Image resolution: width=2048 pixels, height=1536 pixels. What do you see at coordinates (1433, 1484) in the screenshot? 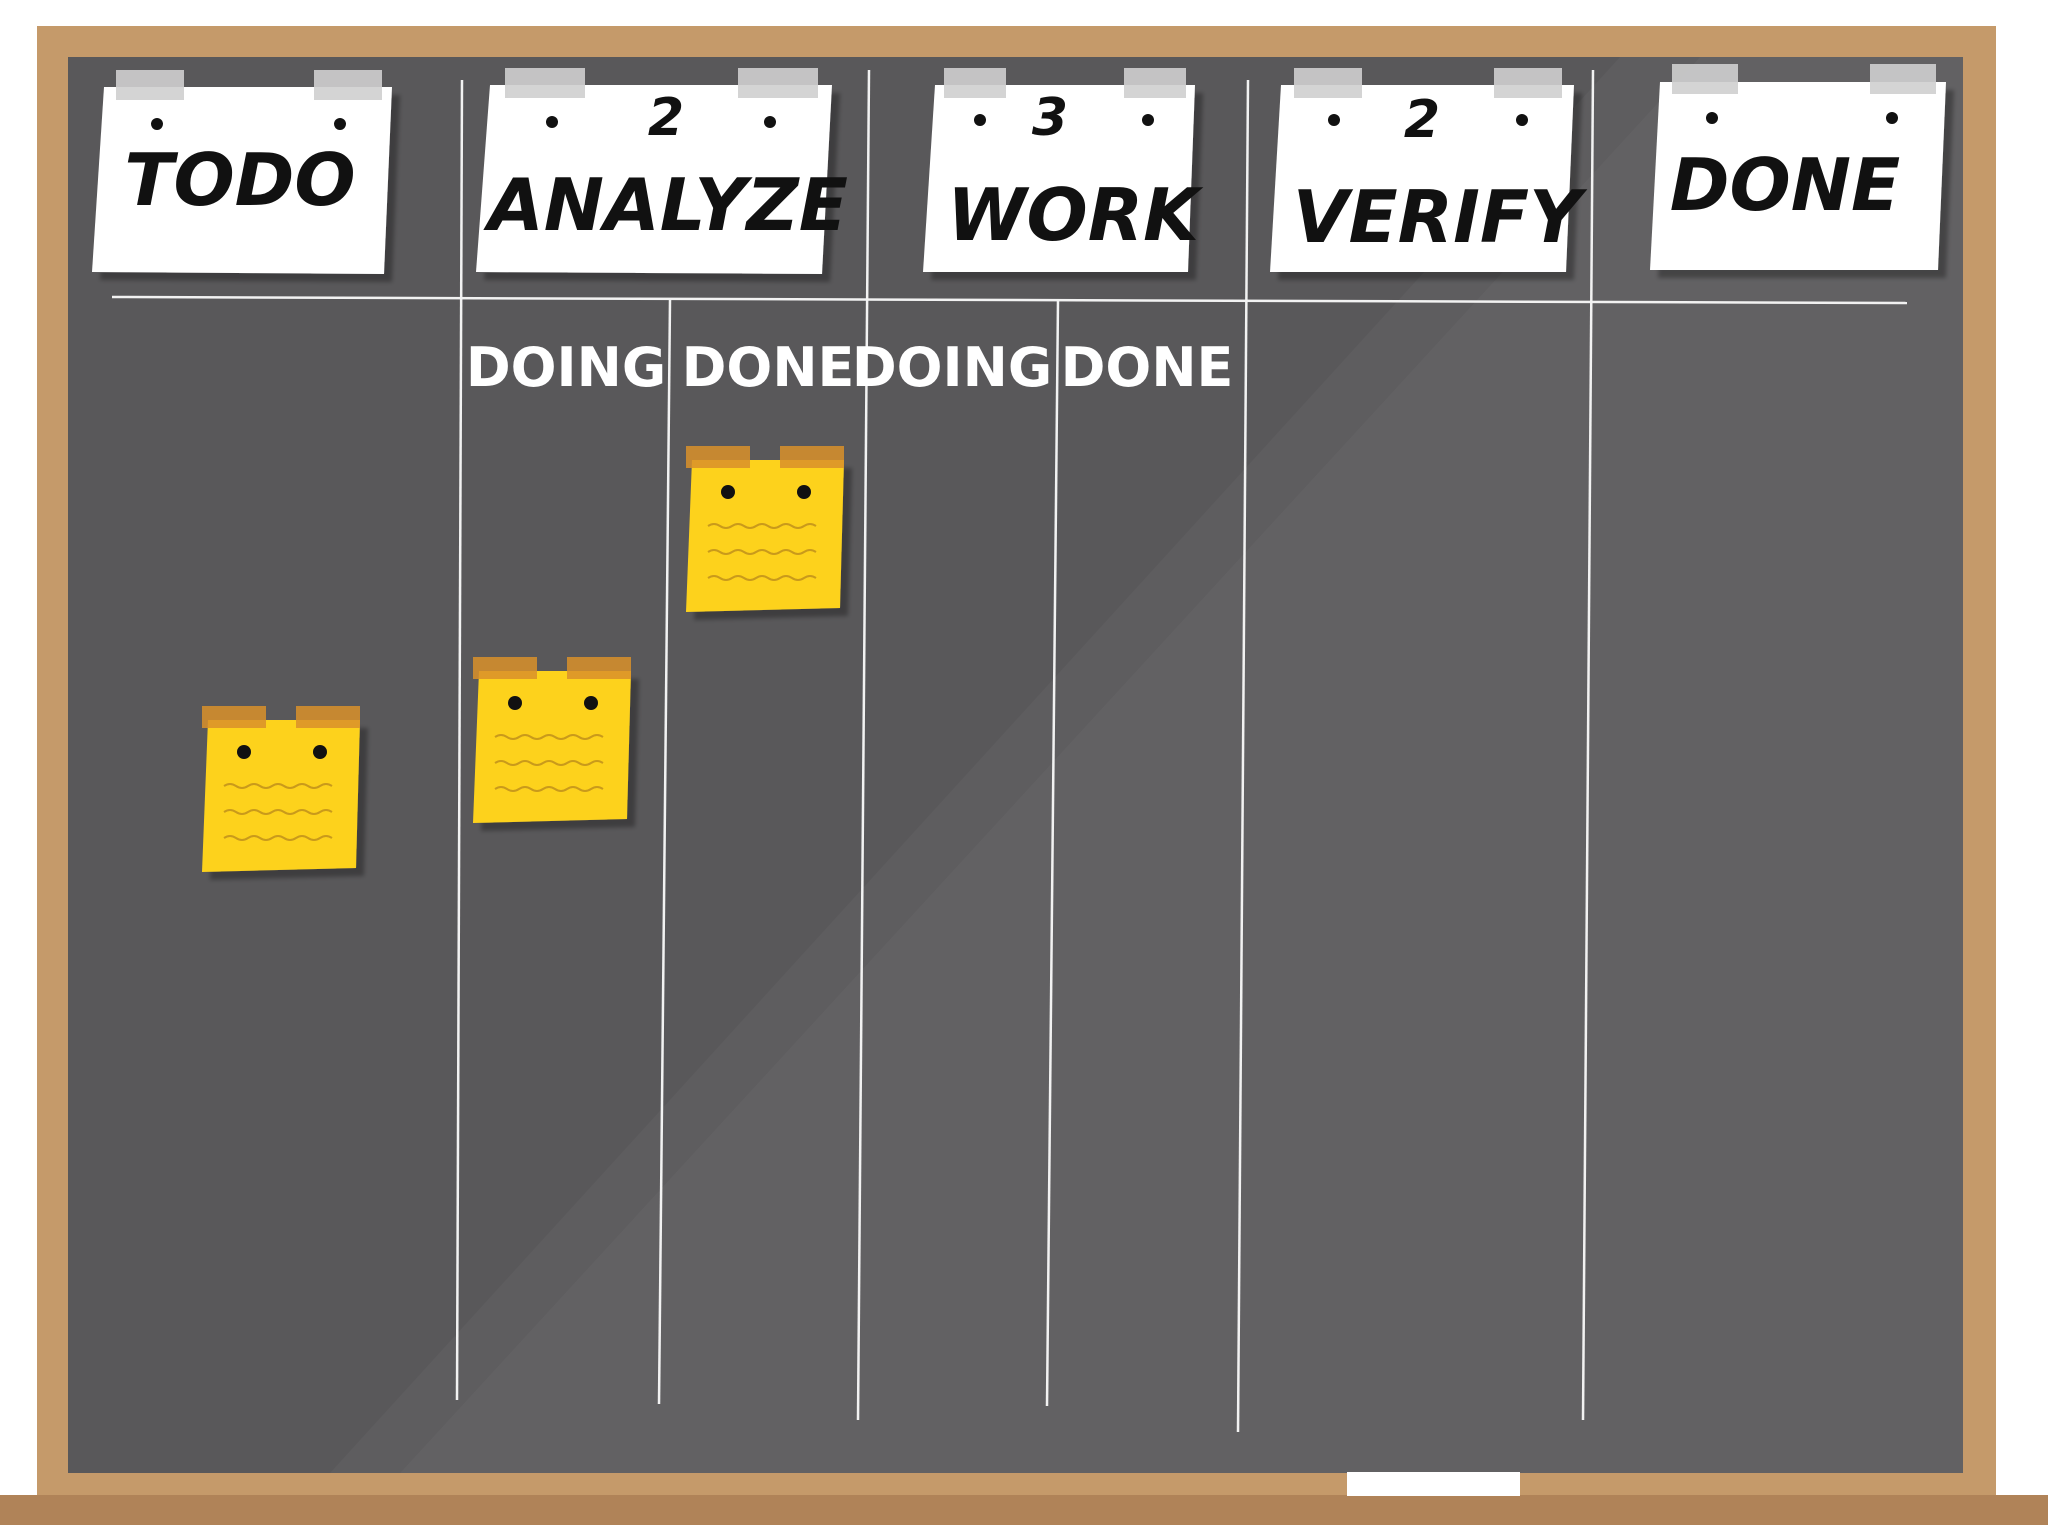
I see `eraser` at bounding box center [1433, 1484].